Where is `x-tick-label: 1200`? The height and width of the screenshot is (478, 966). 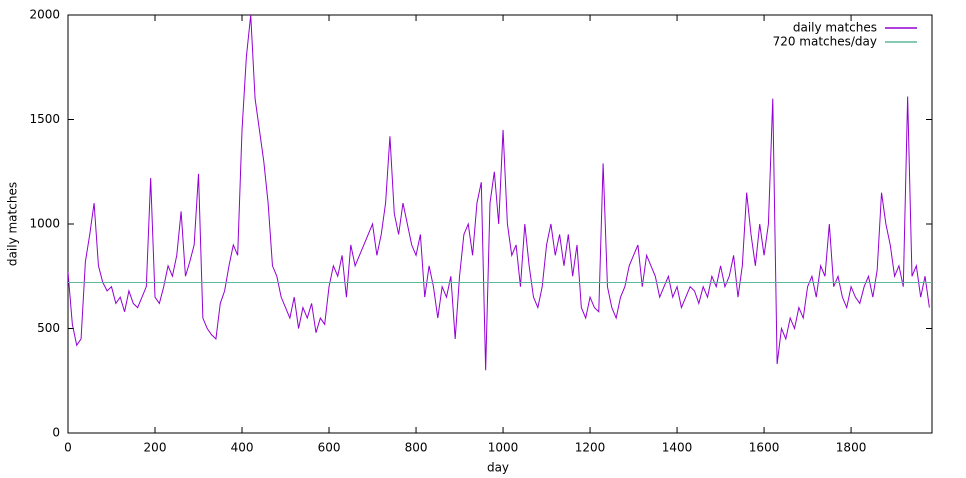 x-tick-label: 1200 is located at coordinates (590, 448).